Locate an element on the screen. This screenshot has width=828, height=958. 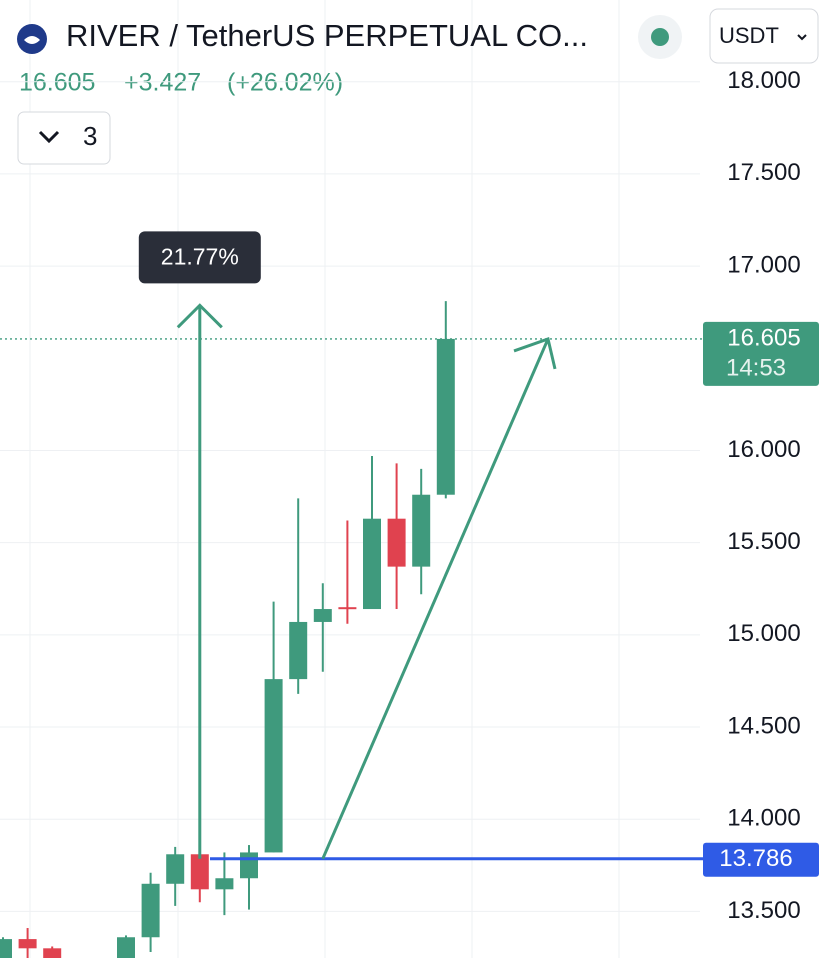
countdown-label: 14:53 is located at coordinates (756, 367).